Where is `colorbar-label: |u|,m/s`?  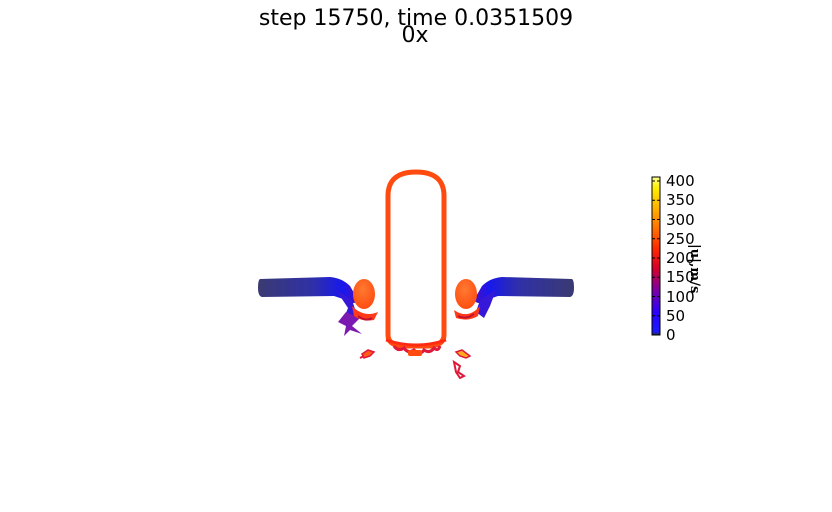 colorbar-label: |u|,m/s is located at coordinates (694, 269).